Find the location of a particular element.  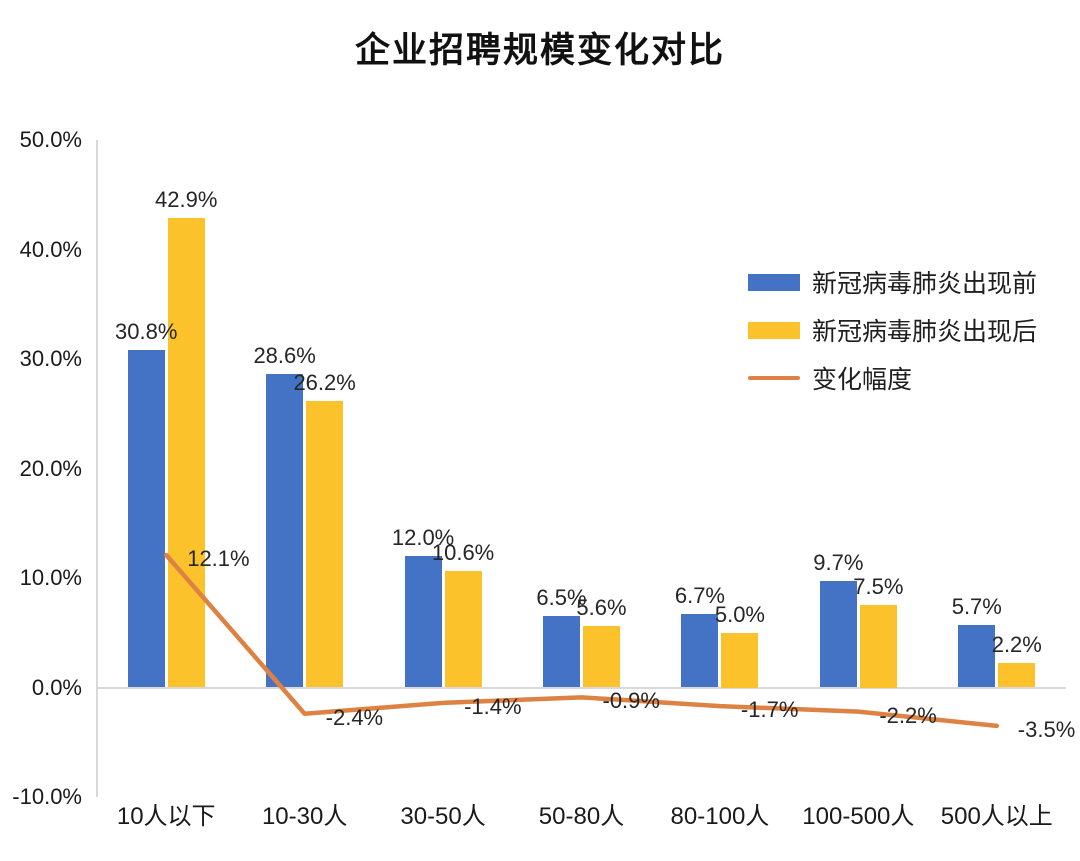

legend-item: 变化幅度 is located at coordinates (892, 378).